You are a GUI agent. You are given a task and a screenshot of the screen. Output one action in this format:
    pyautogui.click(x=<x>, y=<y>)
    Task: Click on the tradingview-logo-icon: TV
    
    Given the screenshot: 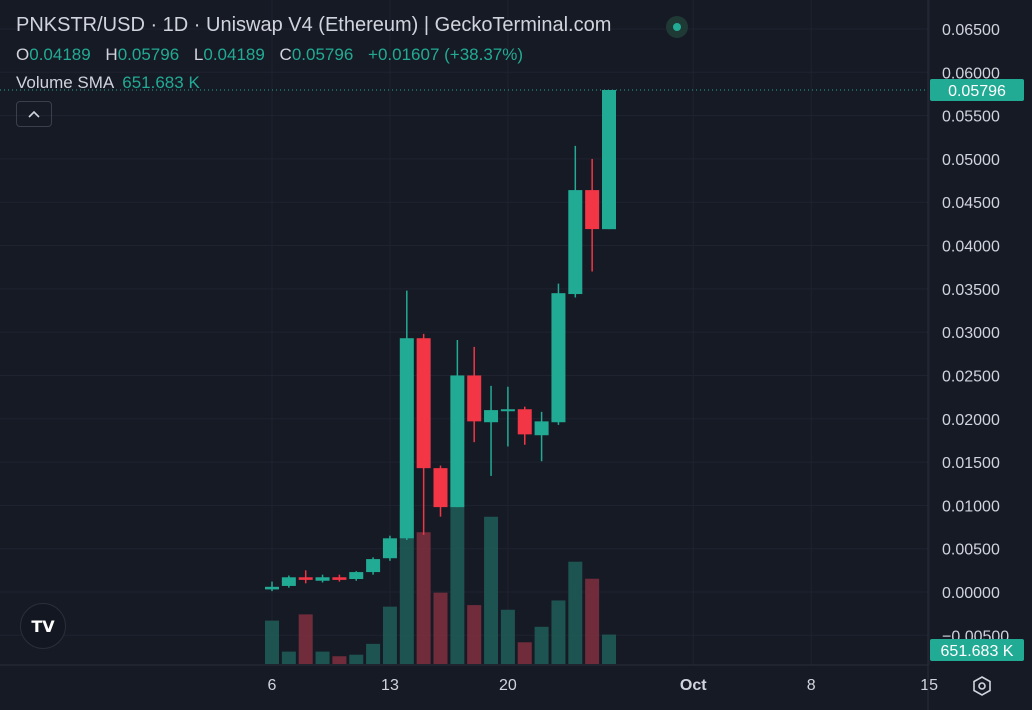 What is the action you would take?
    pyautogui.click(x=43, y=626)
    